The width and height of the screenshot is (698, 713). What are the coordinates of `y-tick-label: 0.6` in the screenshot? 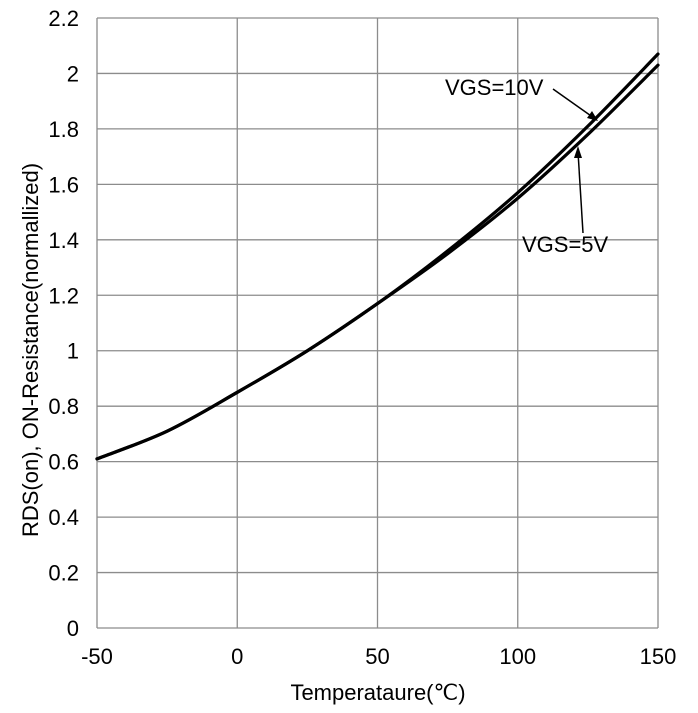 It's located at (63, 462).